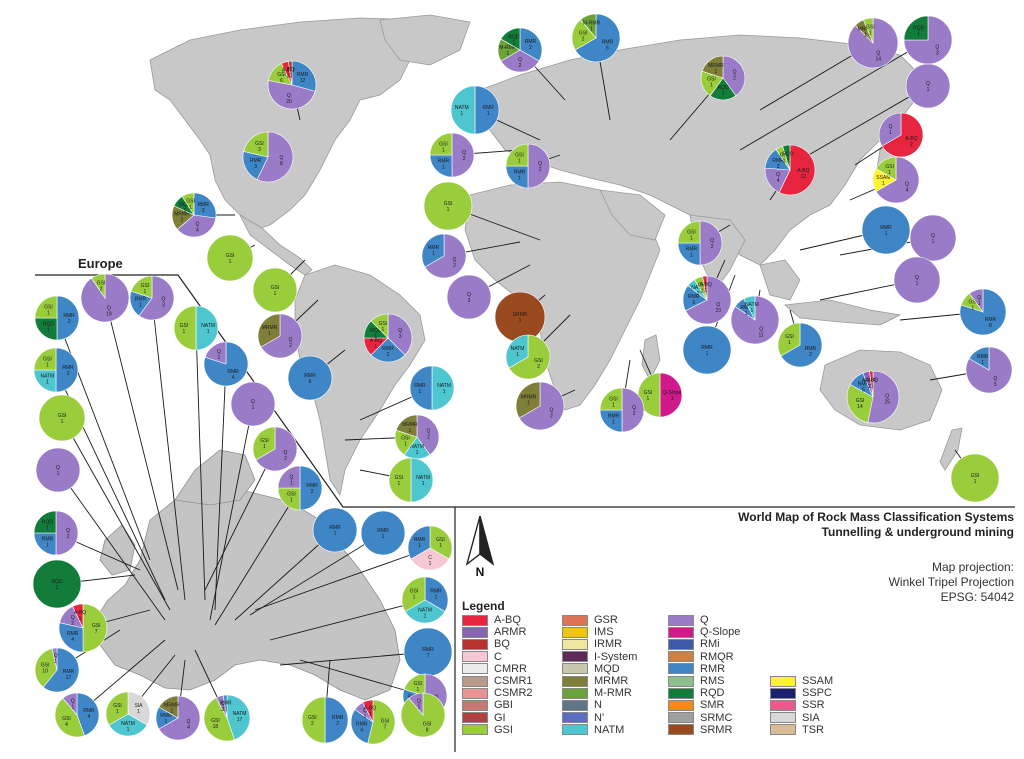 Image resolution: width=1024 pixels, height=759 pixels. What do you see at coordinates (869, 381) in the screenshot?
I see `pie-slice-code: ARMR` at bounding box center [869, 381].